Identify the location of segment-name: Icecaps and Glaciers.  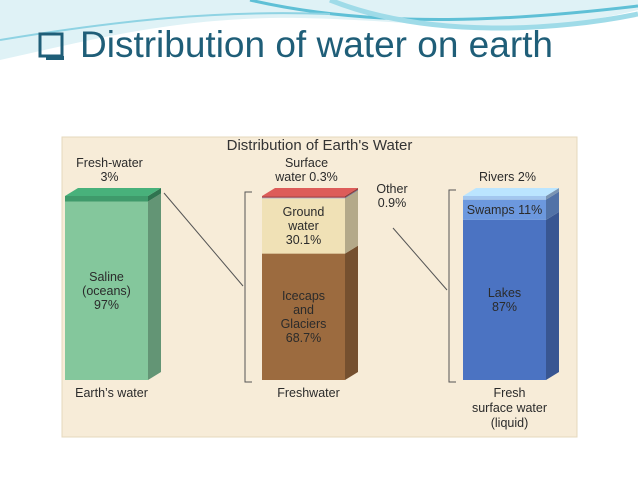
(303, 309).